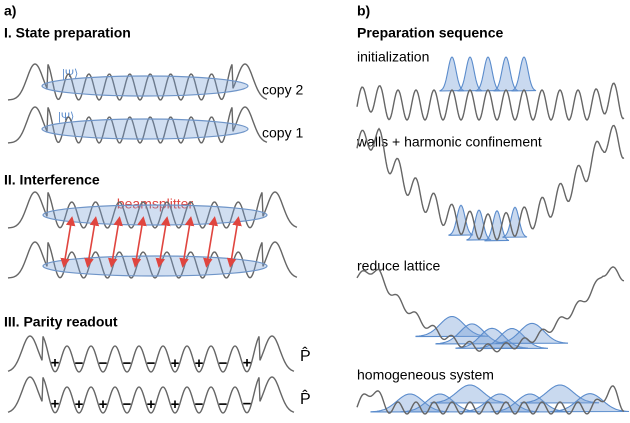 This screenshot has width=630, height=423. What do you see at coordinates (52, 180) in the screenshot?
I see `section-title: II. Interference` at bounding box center [52, 180].